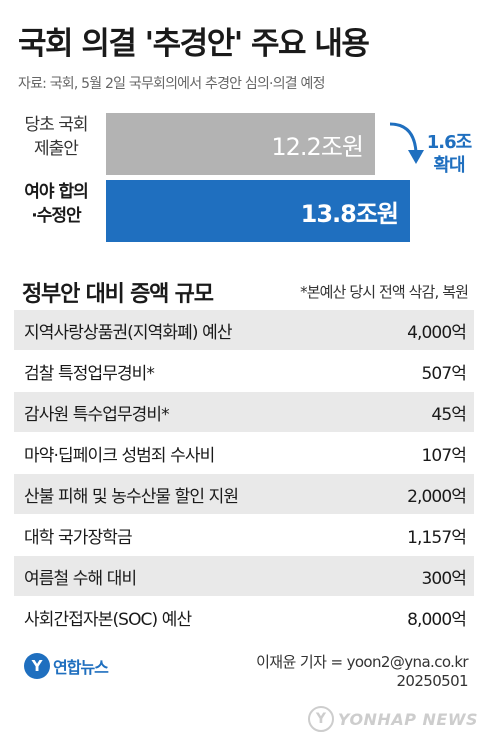 The height and width of the screenshot is (750, 488). What do you see at coordinates (444, 455) in the screenshot?
I see `row-amount: 107억` at bounding box center [444, 455].